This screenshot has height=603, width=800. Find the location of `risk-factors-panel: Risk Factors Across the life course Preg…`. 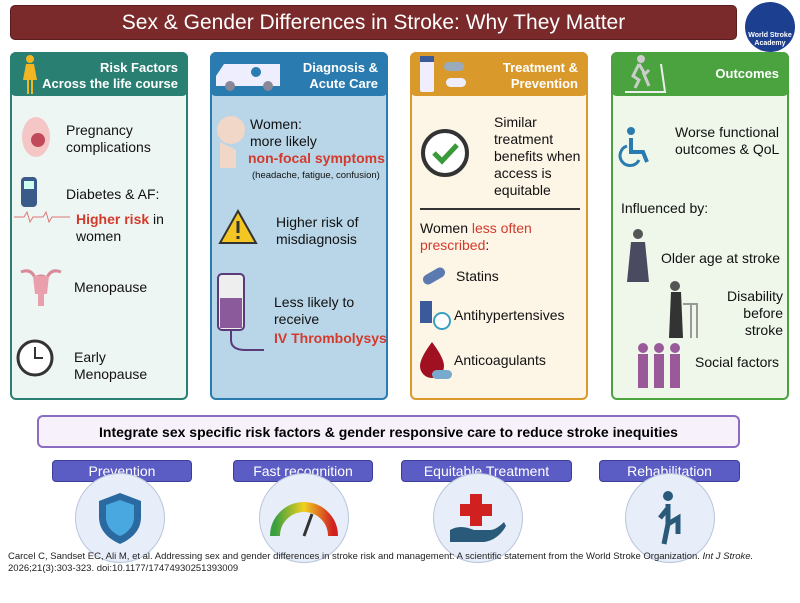

risk-factors-panel: Risk Factors Across the life course Preg… is located at coordinates (99, 226).